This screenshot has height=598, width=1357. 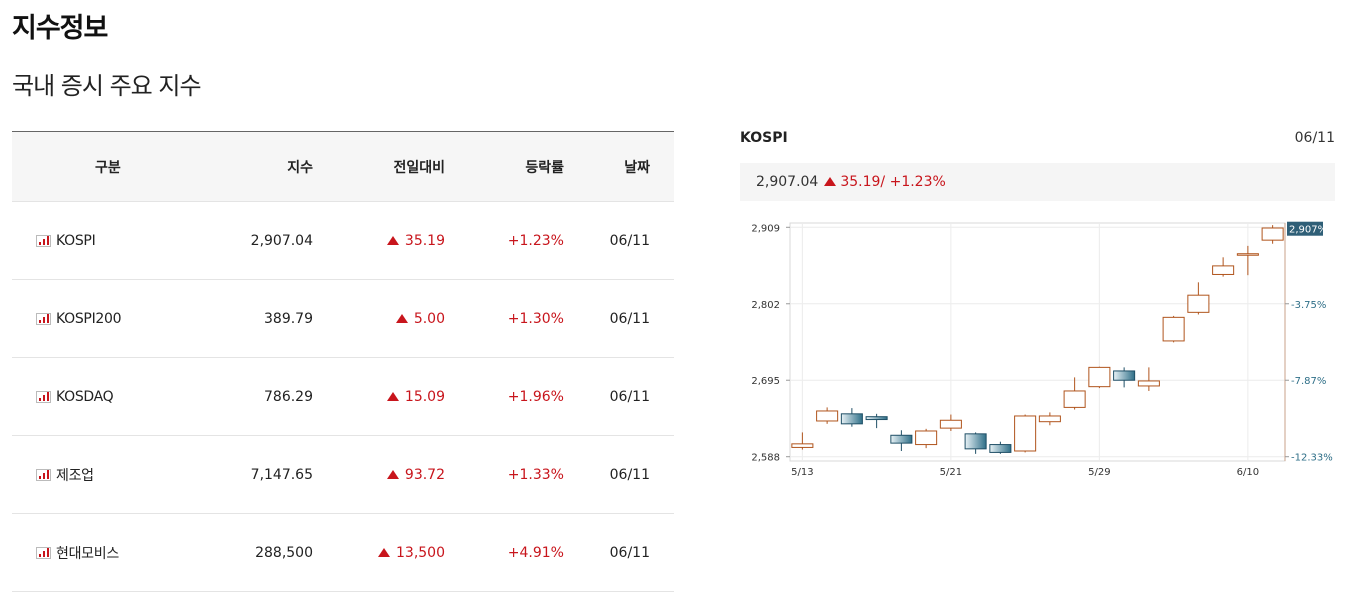 I want to click on row-name-cell: KOSPI, so click(x=109, y=241).